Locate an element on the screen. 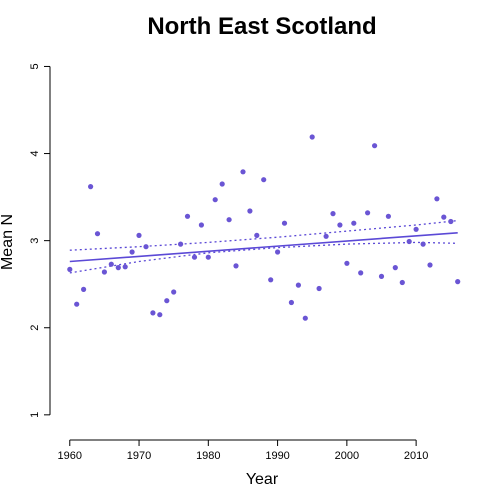  x-tick-label: 1990 is located at coordinates (277, 456).